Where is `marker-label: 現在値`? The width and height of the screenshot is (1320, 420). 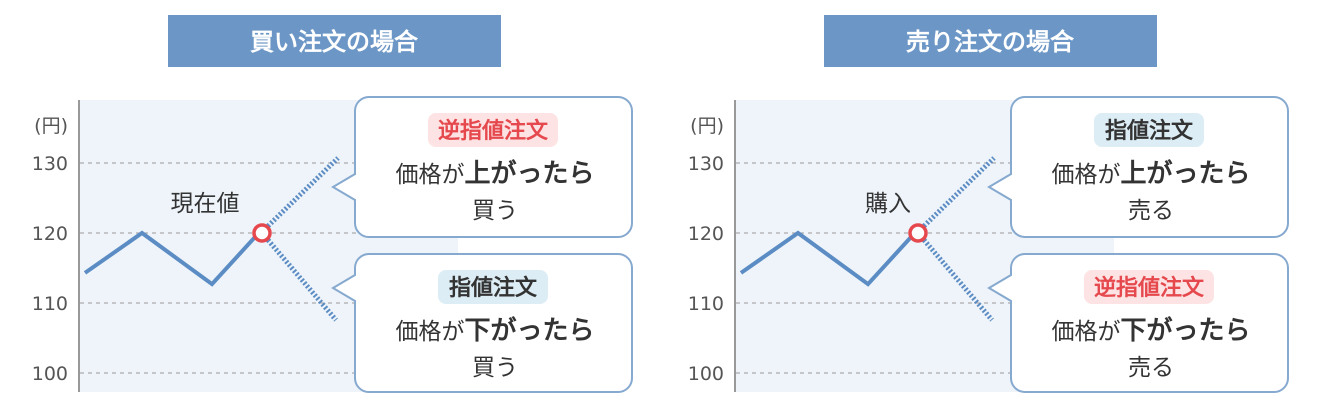
marker-label: 現在値 is located at coordinates (205, 204).